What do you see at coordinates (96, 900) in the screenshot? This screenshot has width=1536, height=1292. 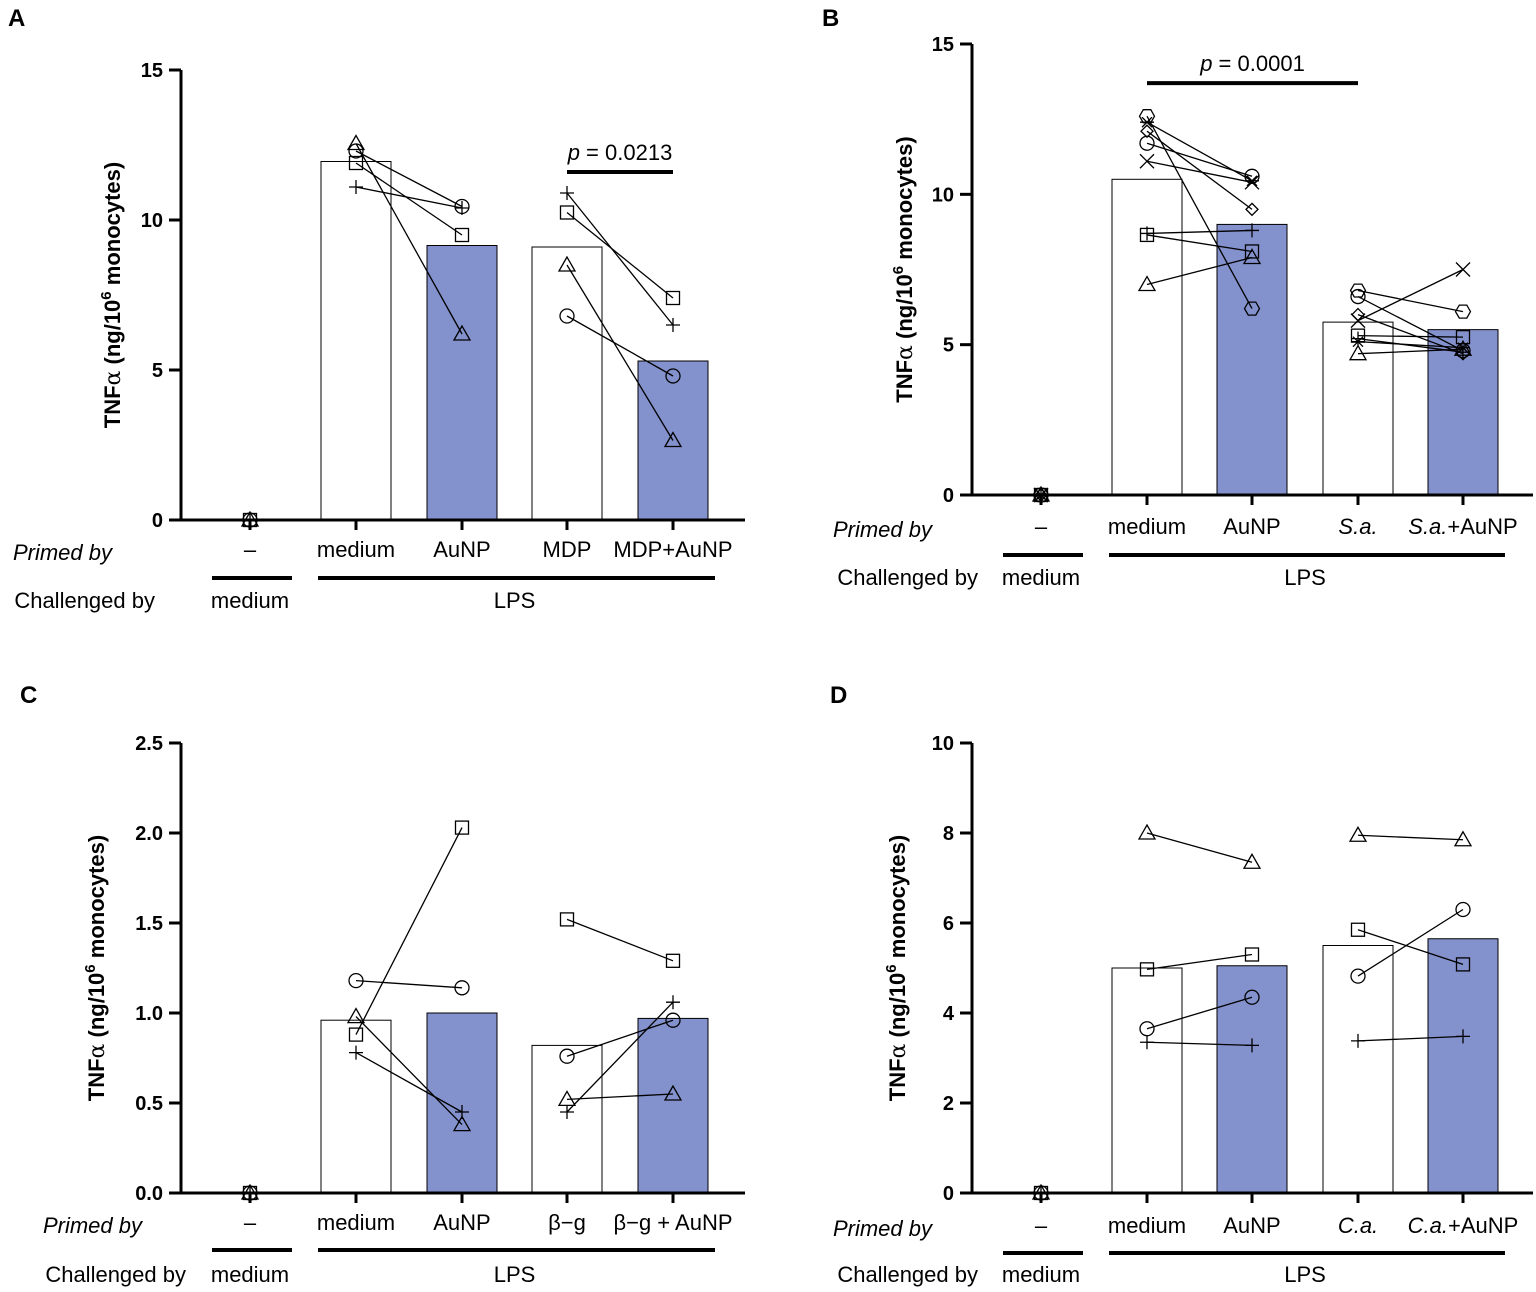 I see `y-label-part: monocytes)` at bounding box center [96, 900].